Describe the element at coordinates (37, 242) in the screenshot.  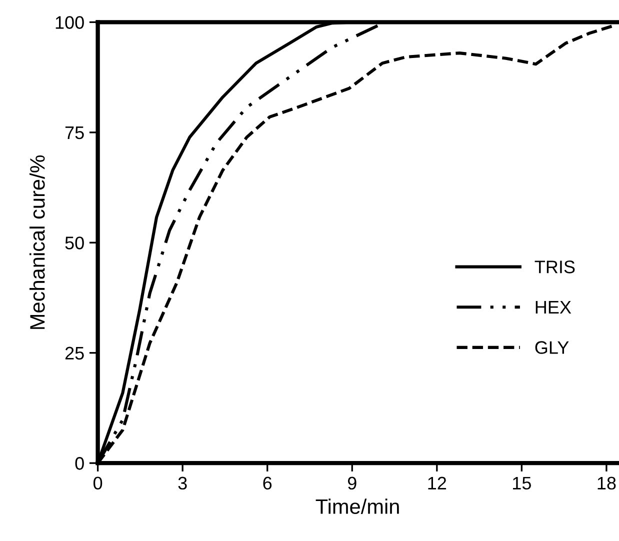
I see `y-axis-title: Mechanical cure/%` at that location.